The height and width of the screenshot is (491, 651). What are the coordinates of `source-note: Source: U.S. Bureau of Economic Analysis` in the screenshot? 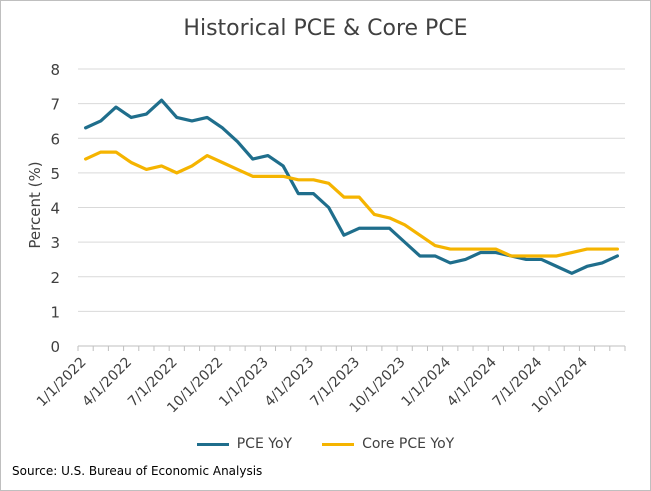 It's located at (137, 471).